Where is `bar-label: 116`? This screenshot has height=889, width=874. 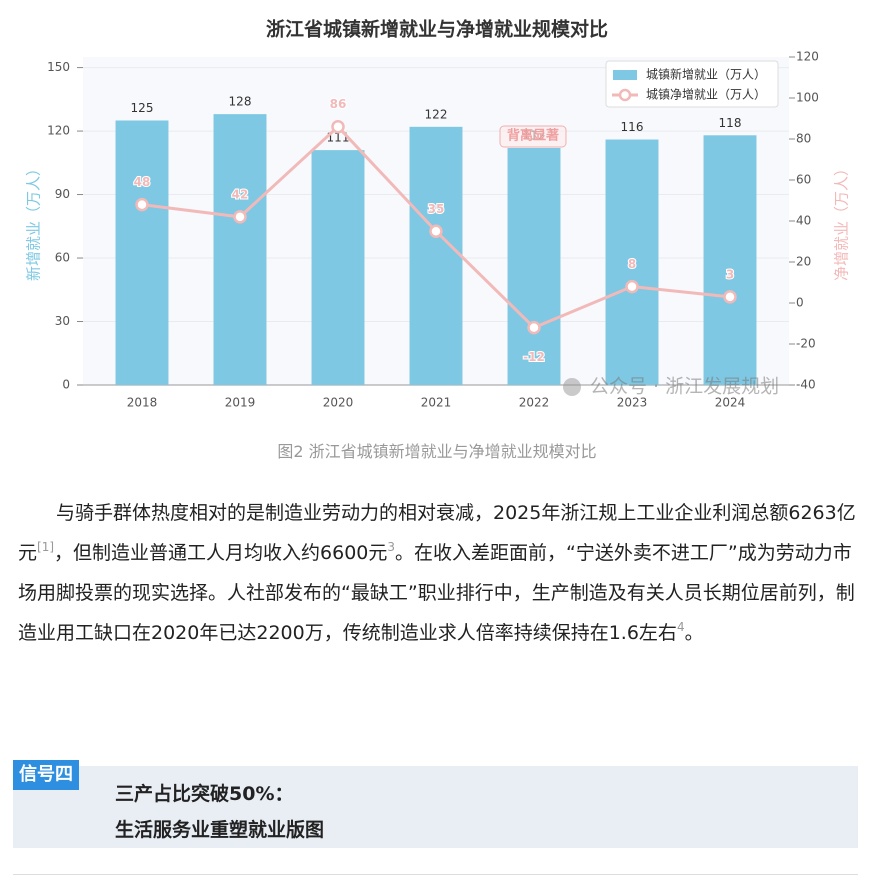
bar-label: 116 is located at coordinates (632, 127).